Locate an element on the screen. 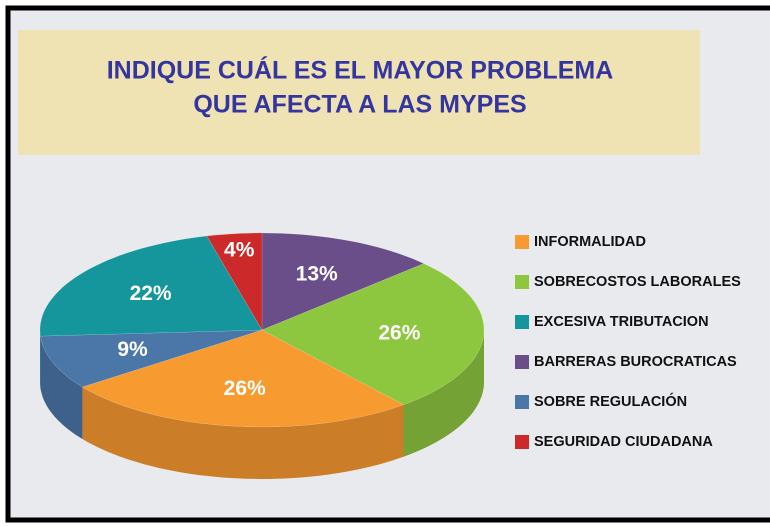  legend-label: INFORMALIDAD is located at coordinates (590, 242).